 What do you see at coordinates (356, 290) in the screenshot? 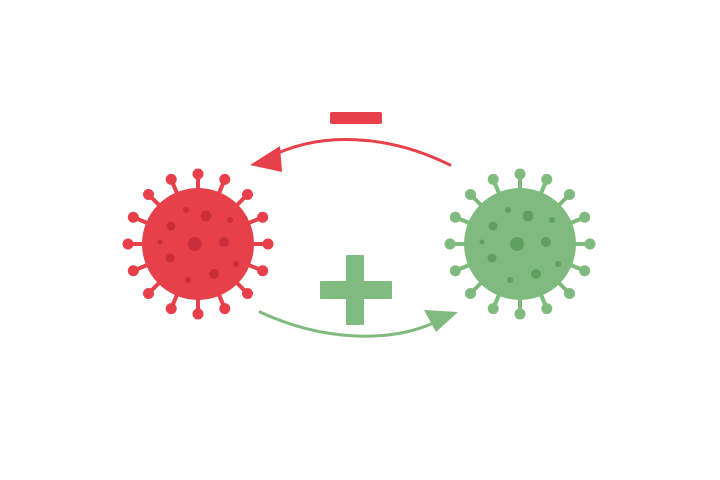
I see `plus-sign-icon` at bounding box center [356, 290].